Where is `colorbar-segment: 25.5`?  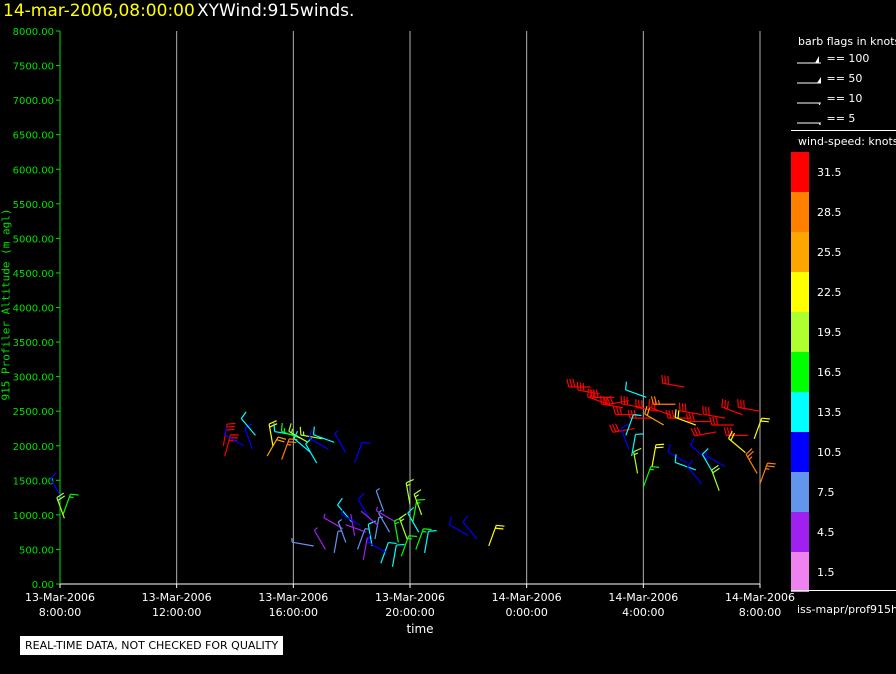 colorbar-segment: 25.5 is located at coordinates (843, 252).